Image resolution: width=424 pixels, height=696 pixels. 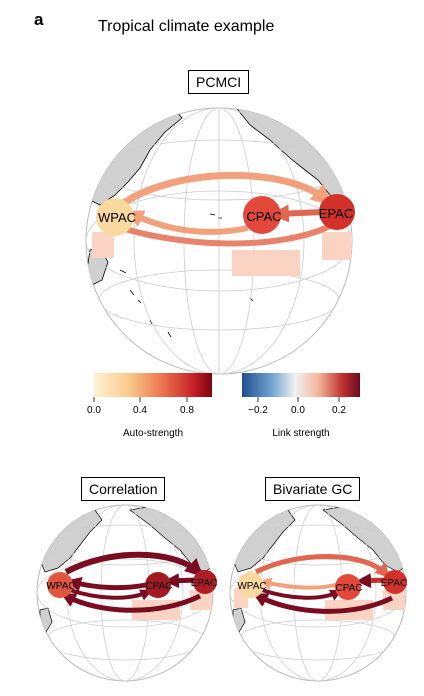 What do you see at coordinates (153, 385) in the screenshot?
I see `colorbar-auto` at bounding box center [153, 385].